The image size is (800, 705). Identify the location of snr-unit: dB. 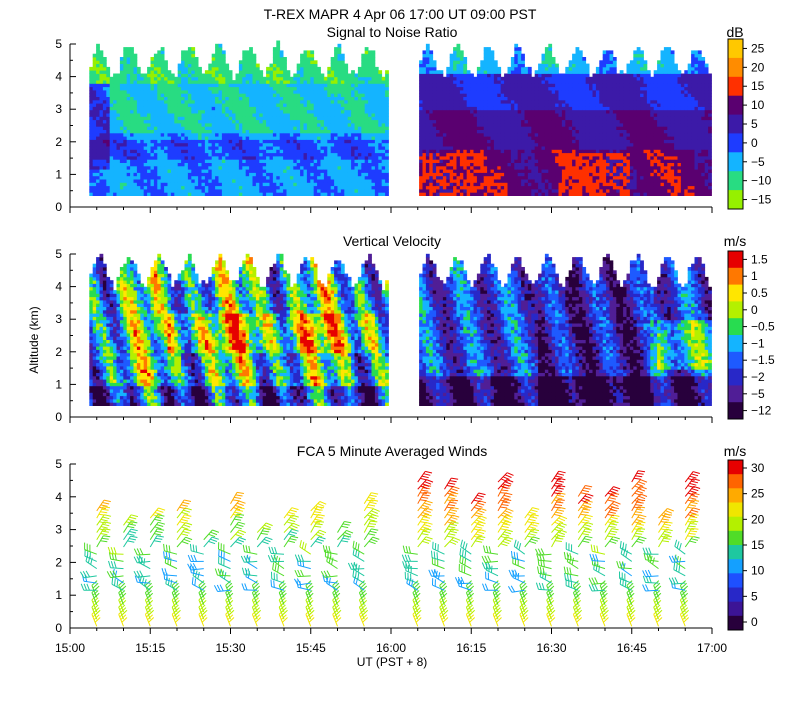
(734, 32).